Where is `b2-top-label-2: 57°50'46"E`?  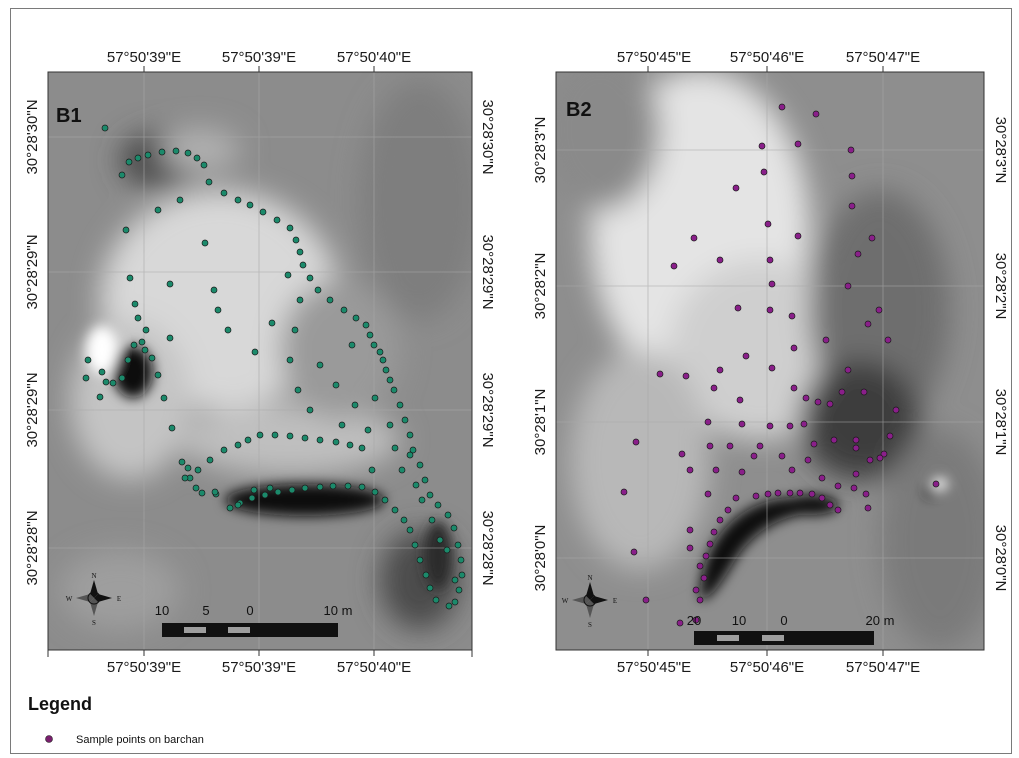
b2-top-label-2: 57°50'46"E is located at coordinates (767, 57).